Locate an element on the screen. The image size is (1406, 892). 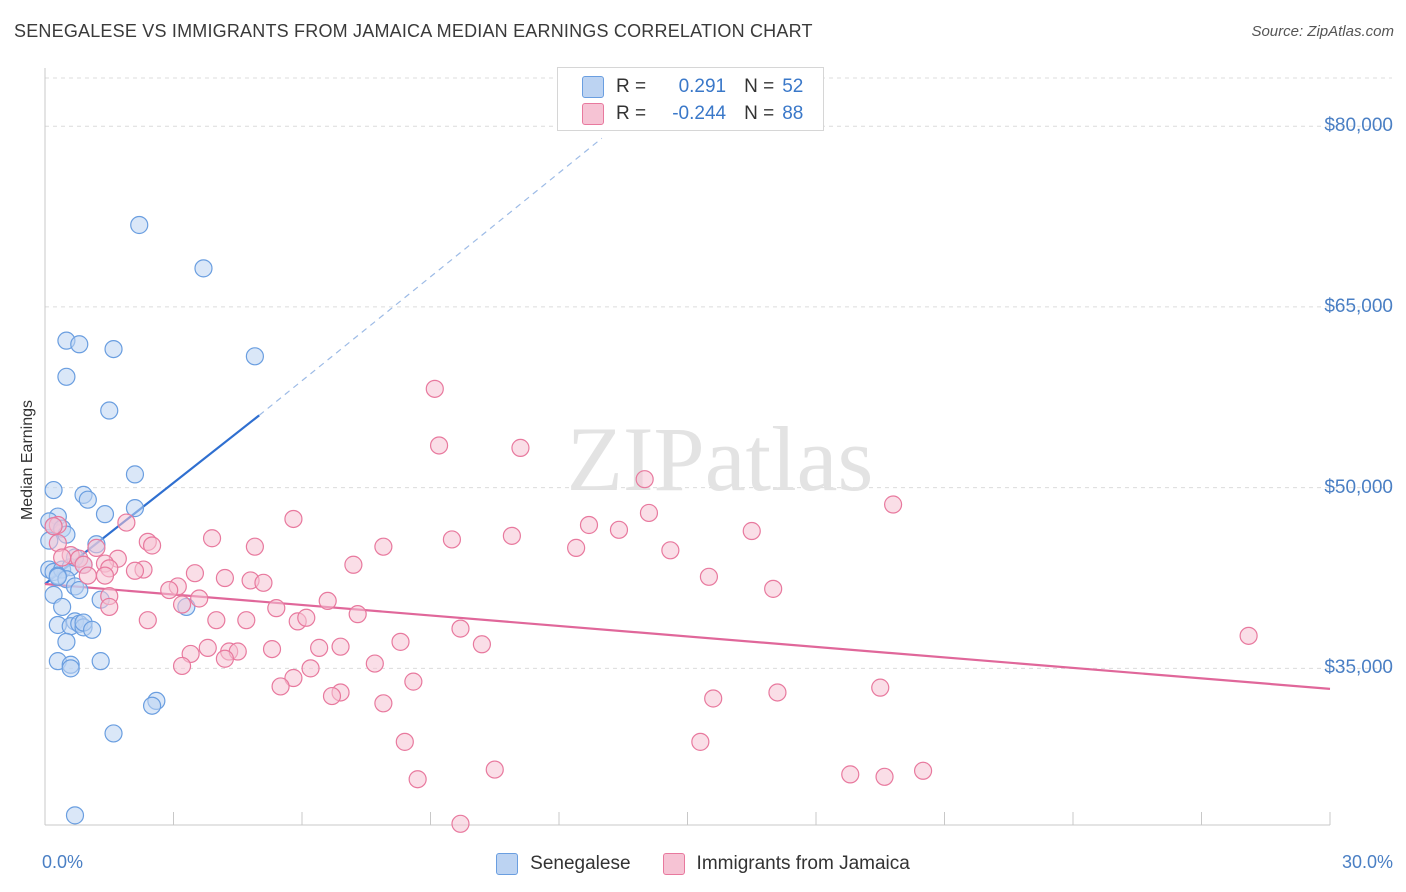
y-tick-label: $65,000 is located at coordinates (1358, 306).